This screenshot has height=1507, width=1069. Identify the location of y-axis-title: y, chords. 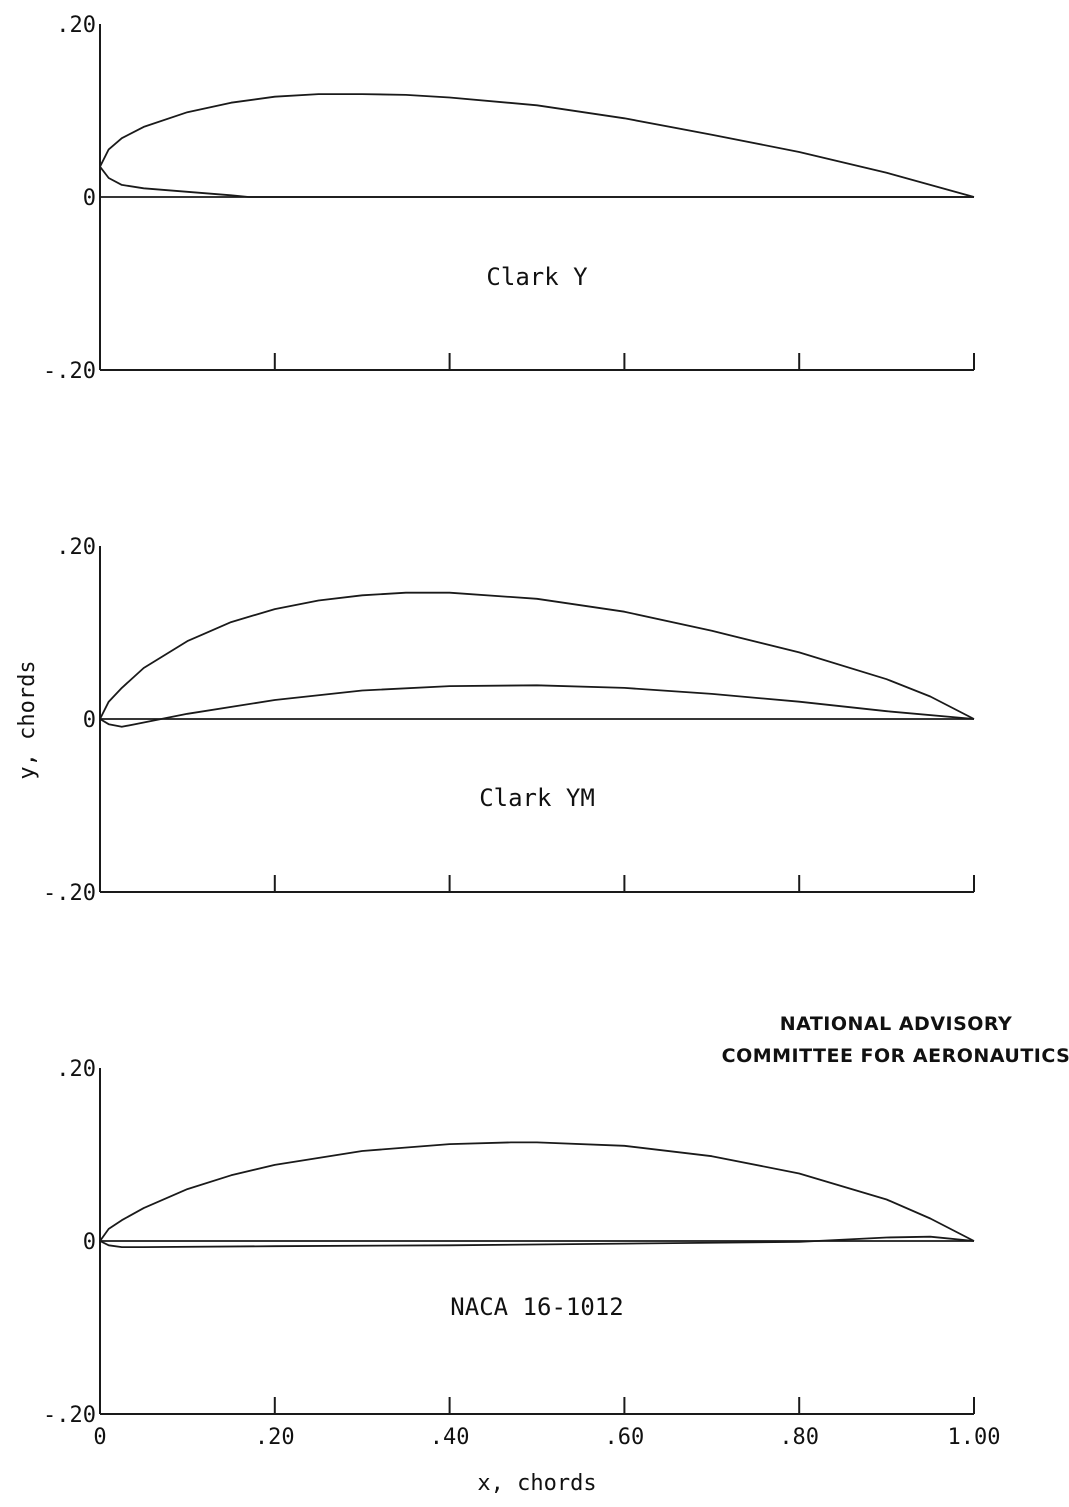
(27, 719).